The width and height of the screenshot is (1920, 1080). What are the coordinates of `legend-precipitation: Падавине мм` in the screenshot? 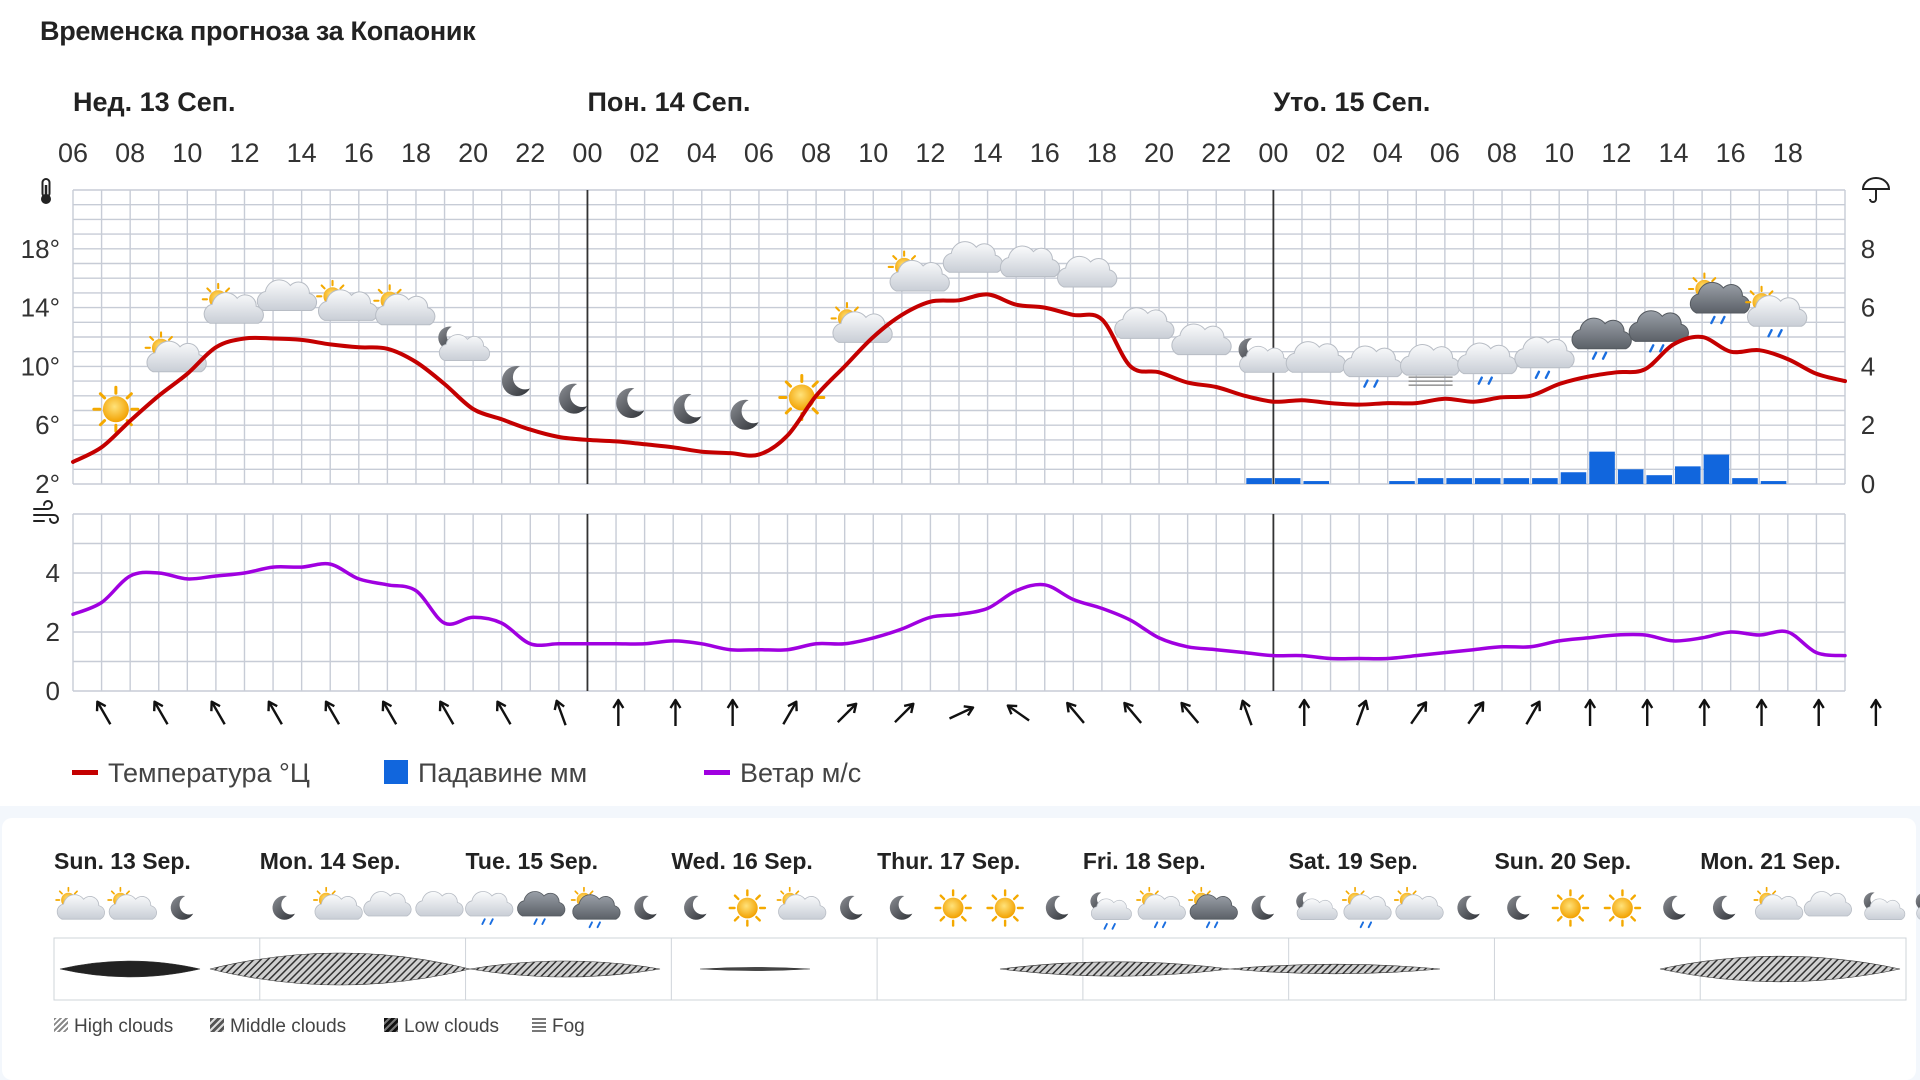 It's located at (485, 773).